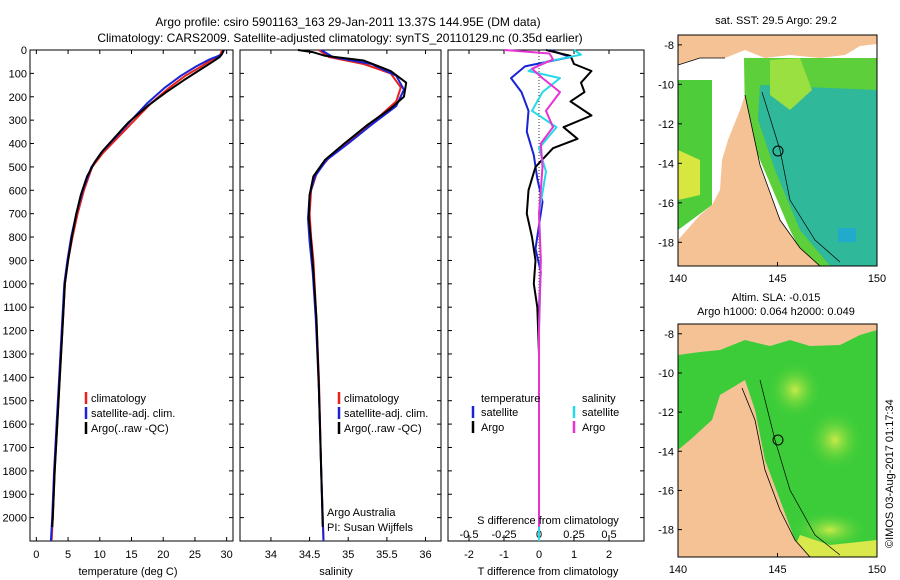 This screenshot has width=900, height=580. What do you see at coordinates (548, 521) in the screenshot?
I see `s-difference-axis-label: S difference from climatology` at bounding box center [548, 521].